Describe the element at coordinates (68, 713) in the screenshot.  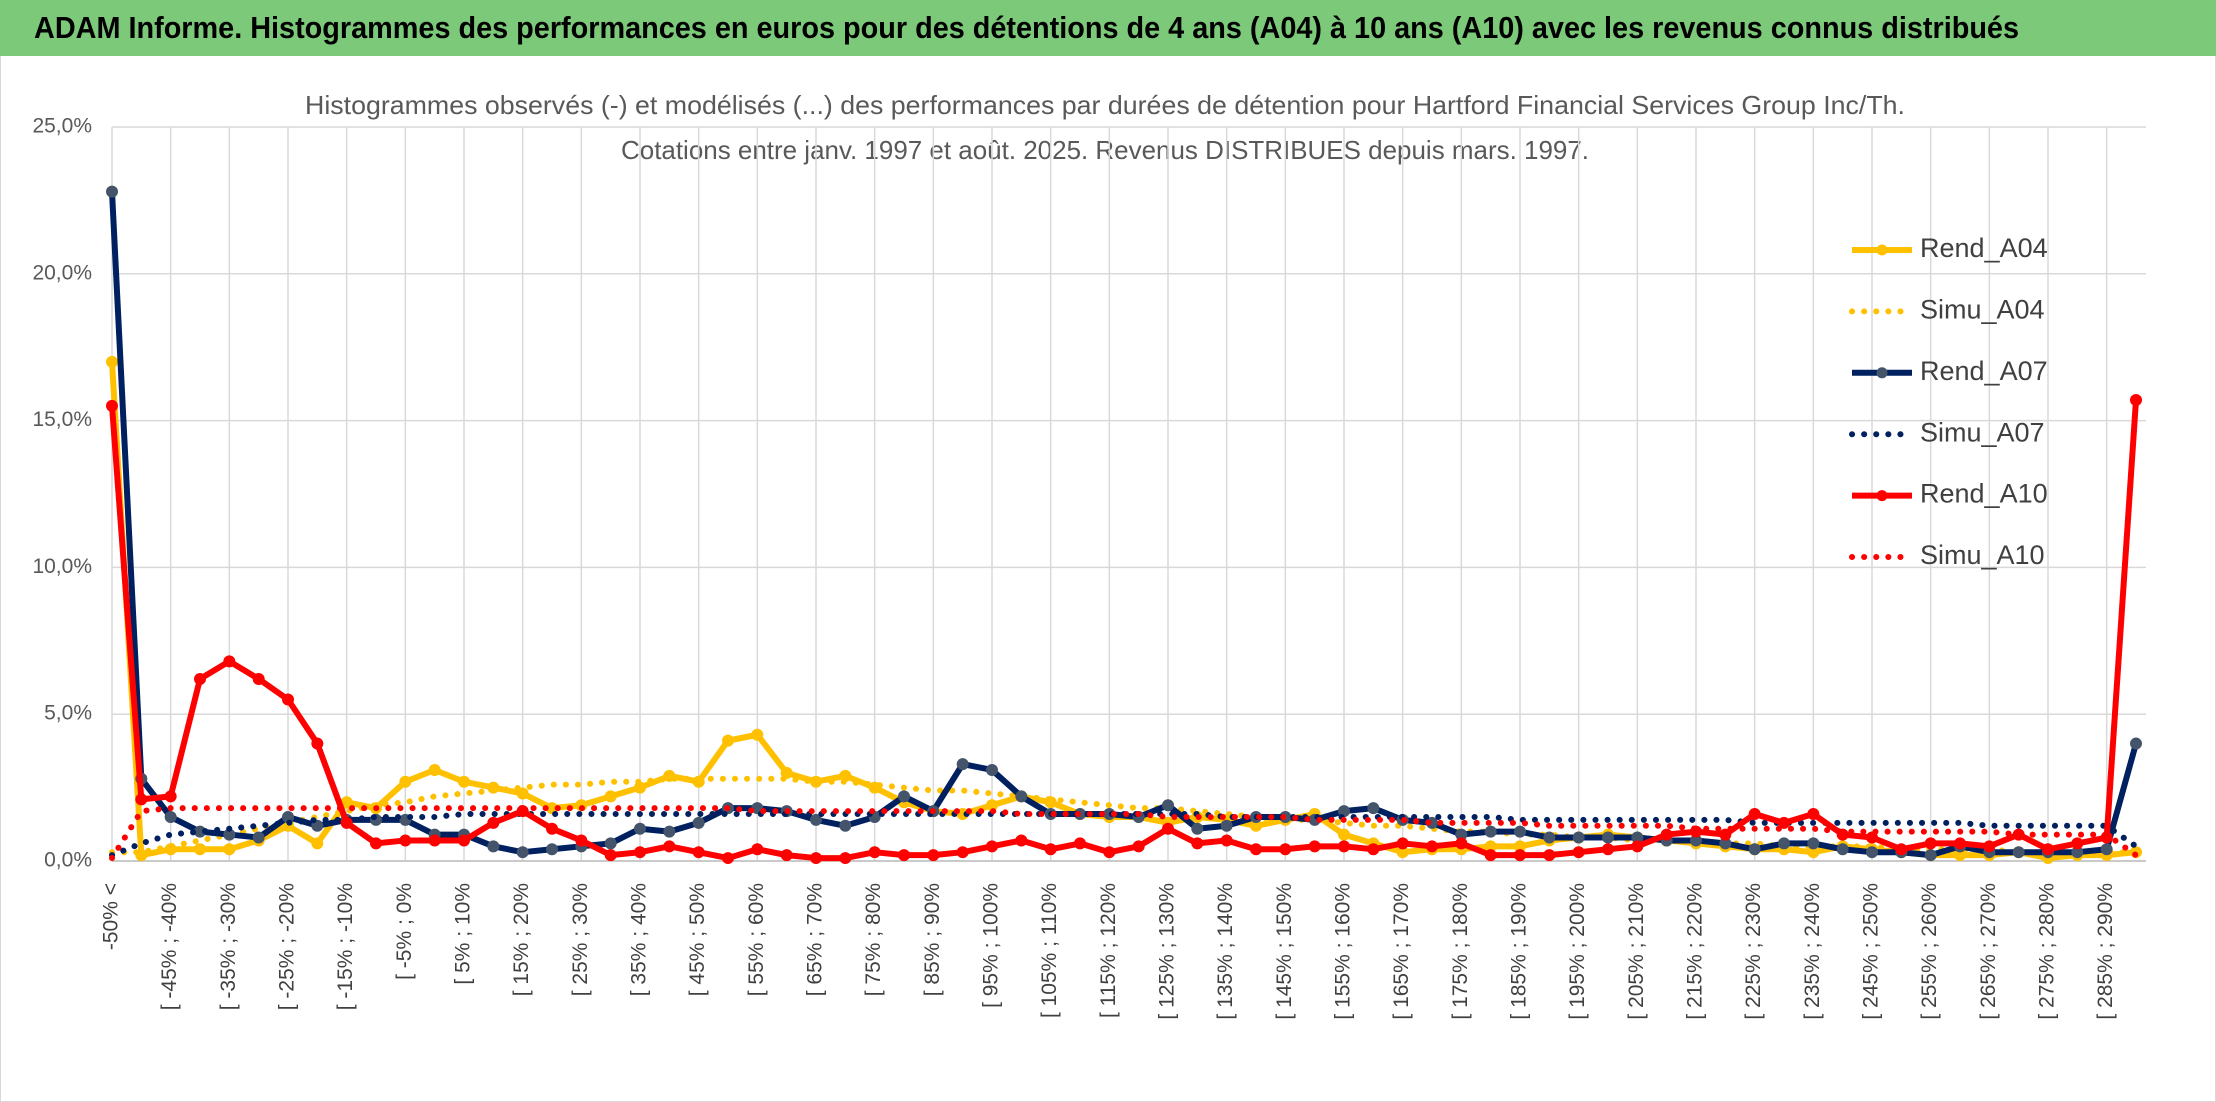
I see `y-tick-label: 5,0%` at that location.